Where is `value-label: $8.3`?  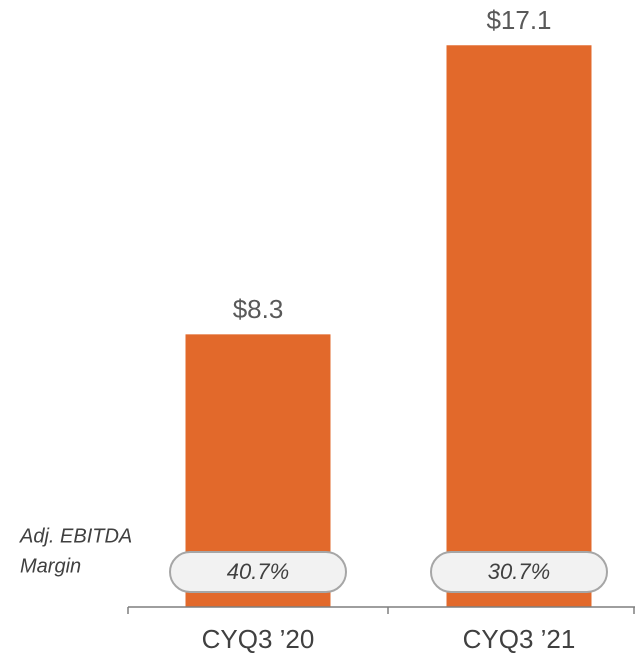 value-label: $8.3 is located at coordinates (258, 309).